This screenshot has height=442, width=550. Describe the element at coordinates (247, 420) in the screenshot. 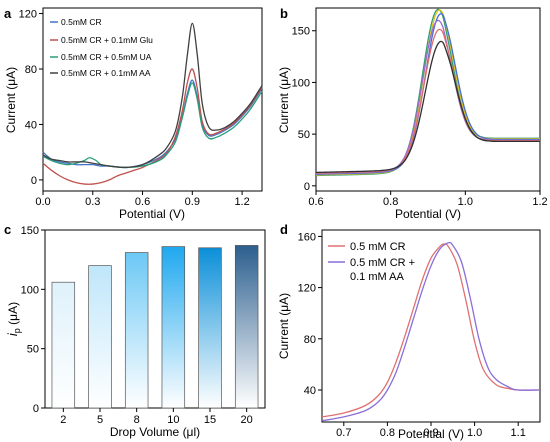

I see `x-tick-label: 20` at that location.